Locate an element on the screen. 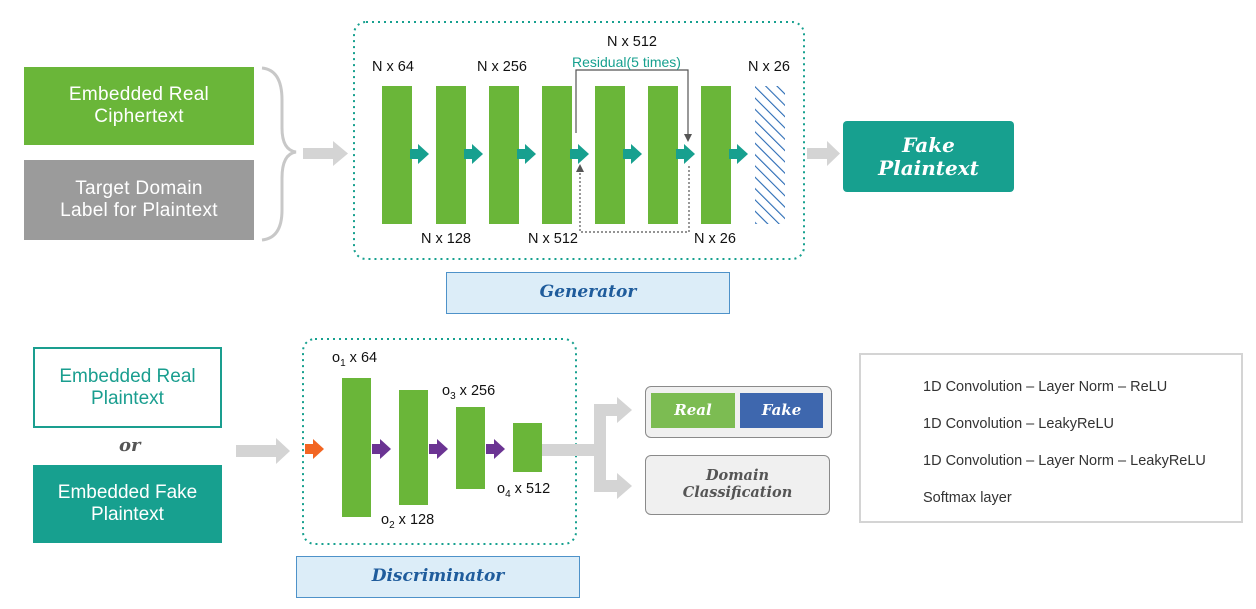 The image size is (1256, 609). disc-dim-o2: o2 x 128 is located at coordinates (408, 521).